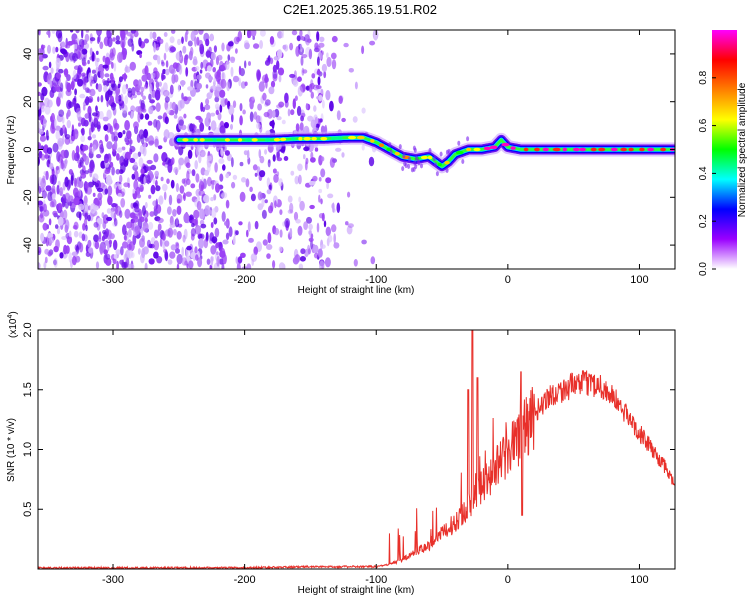 The width and height of the screenshot is (750, 600). I want to click on snr-y-tick-label: 1.5, so click(28, 389).